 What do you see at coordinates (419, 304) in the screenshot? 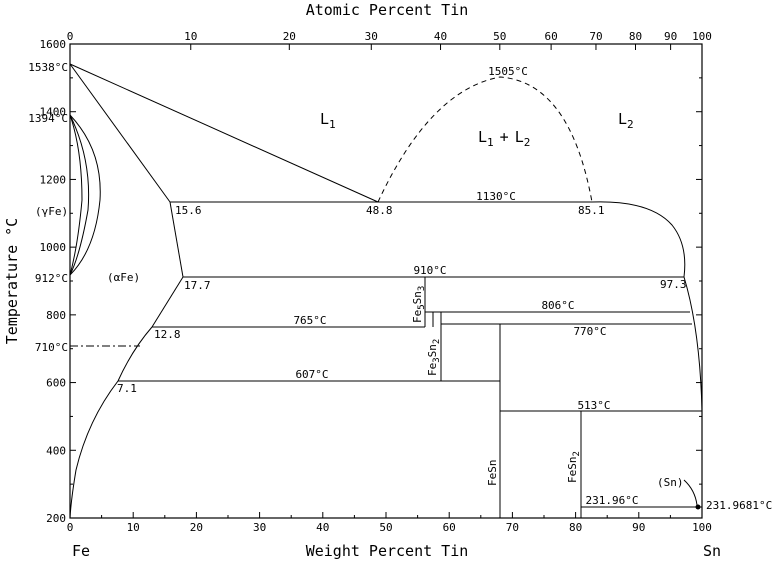
I see `compound-fe5sn3: Fe5Sn3` at bounding box center [419, 304].